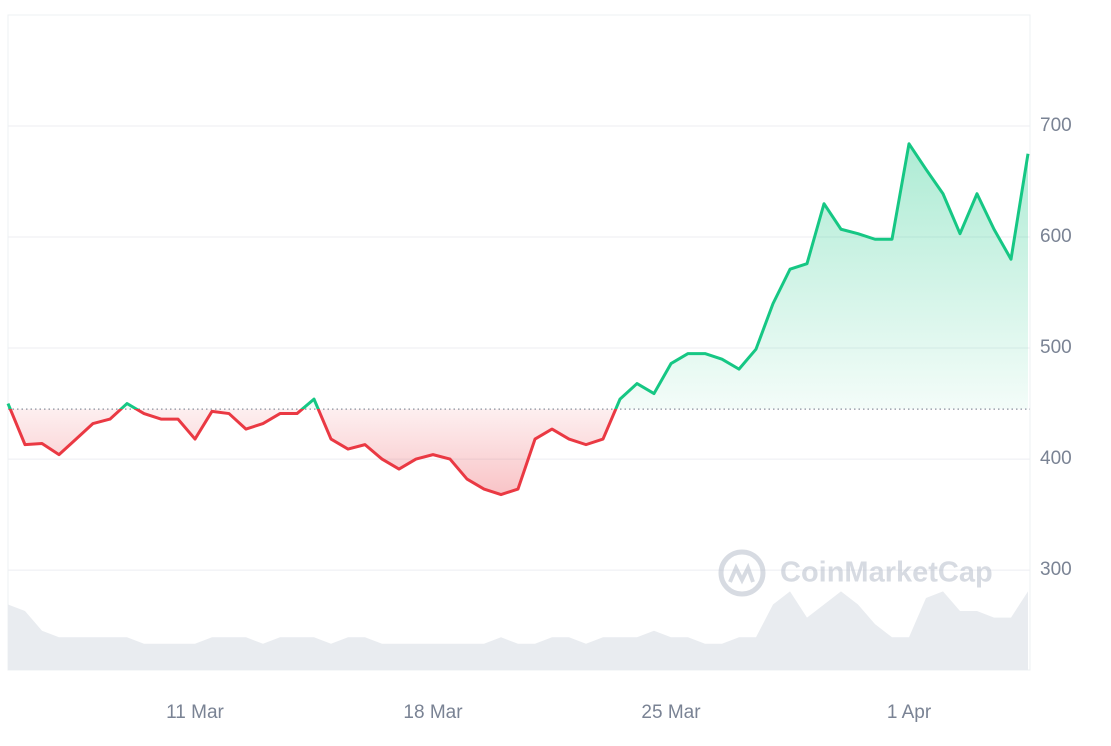 Image resolution: width=1111 pixels, height=746 pixels. What do you see at coordinates (1056, 236) in the screenshot?
I see `y-tick-label: 600` at bounding box center [1056, 236].